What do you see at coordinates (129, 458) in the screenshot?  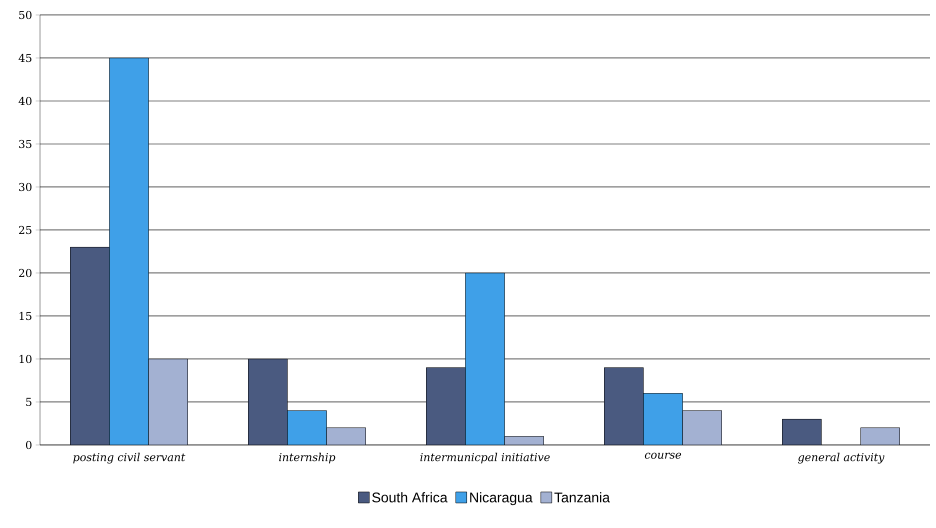 I see `x-tick-label: posting civil servant` at bounding box center [129, 458].